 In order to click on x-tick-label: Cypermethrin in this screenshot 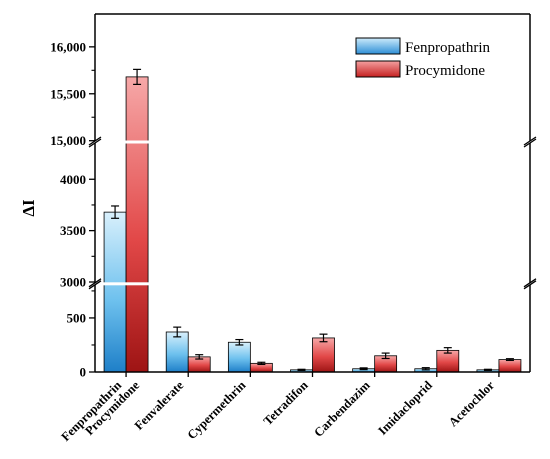, I will do `click(217, 410)`.